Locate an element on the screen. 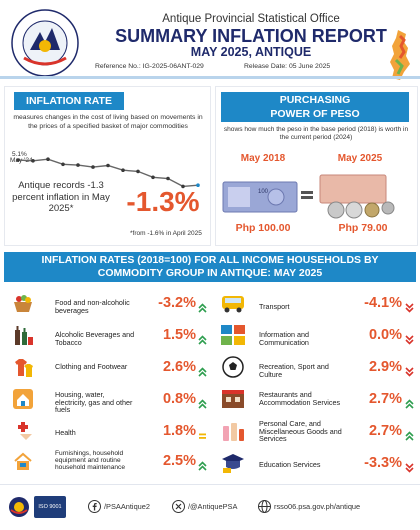 This screenshot has width=420, height=530. commodity-value: 1.8% is located at coordinates (179, 431).